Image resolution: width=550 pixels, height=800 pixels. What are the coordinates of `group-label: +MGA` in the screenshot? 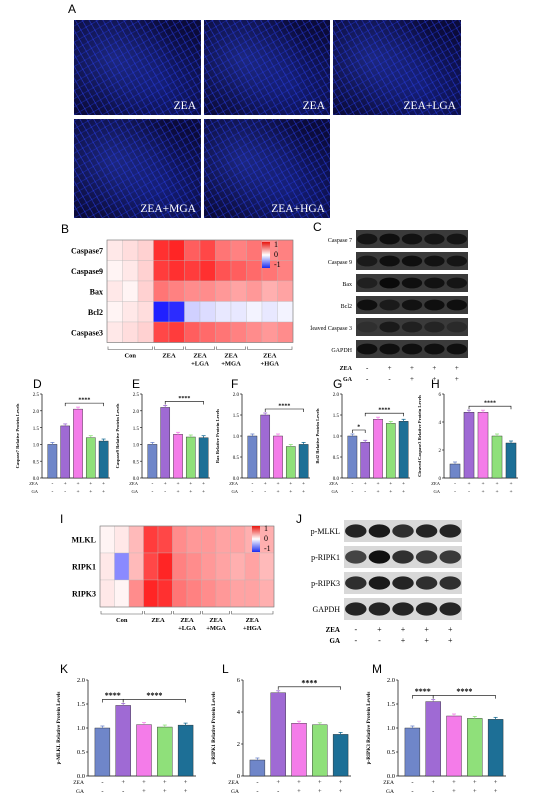 It's located at (231, 364).